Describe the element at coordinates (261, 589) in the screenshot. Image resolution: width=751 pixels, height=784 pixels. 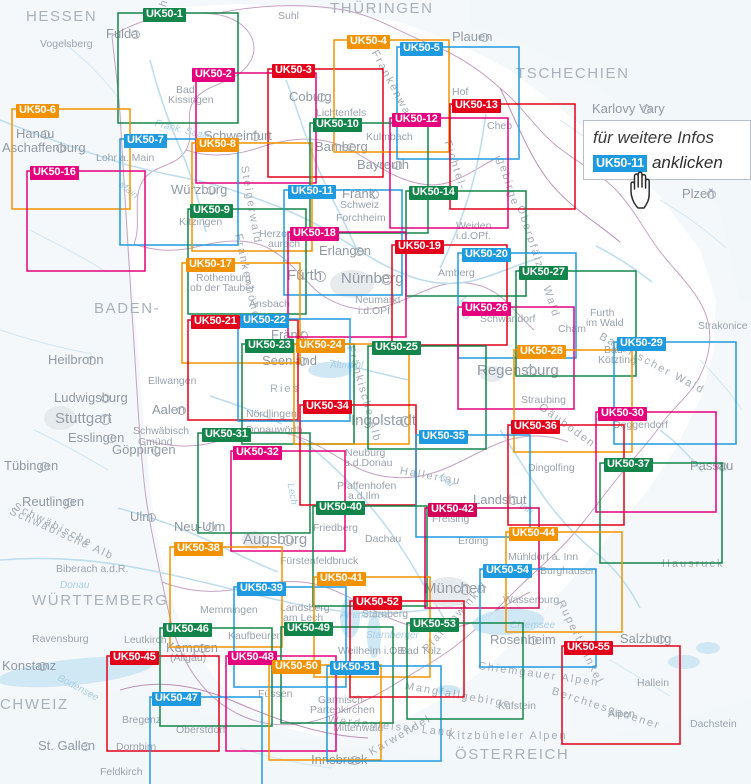
I see `sheet-label-uk50-39: UK50-39` at that location.